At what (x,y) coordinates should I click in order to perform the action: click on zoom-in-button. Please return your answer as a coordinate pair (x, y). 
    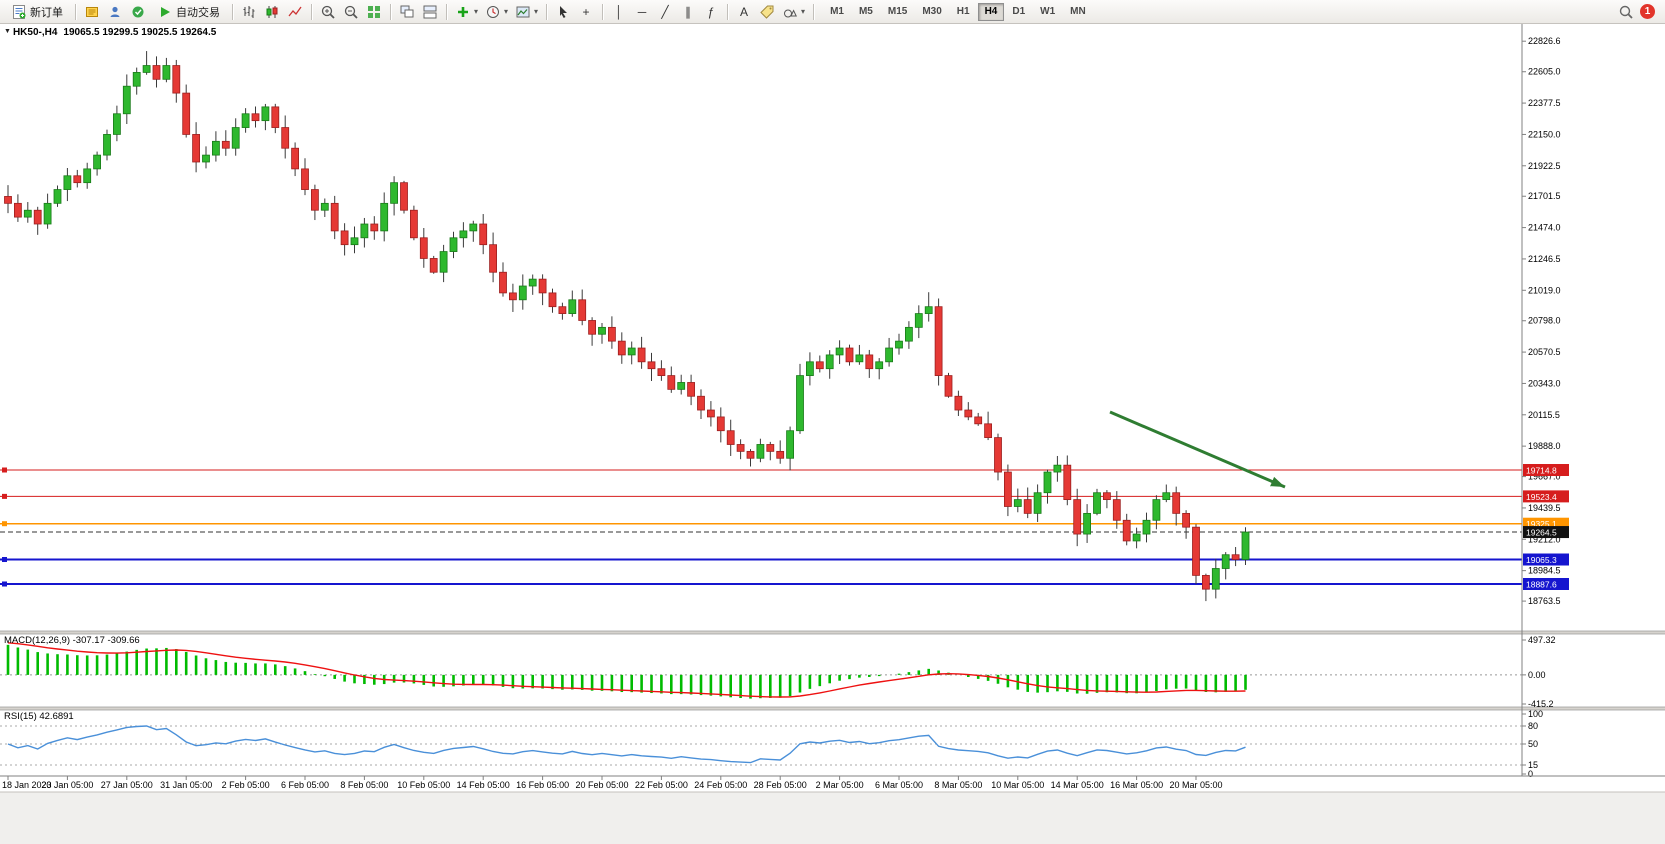
    Looking at the image, I should click on (328, 12).